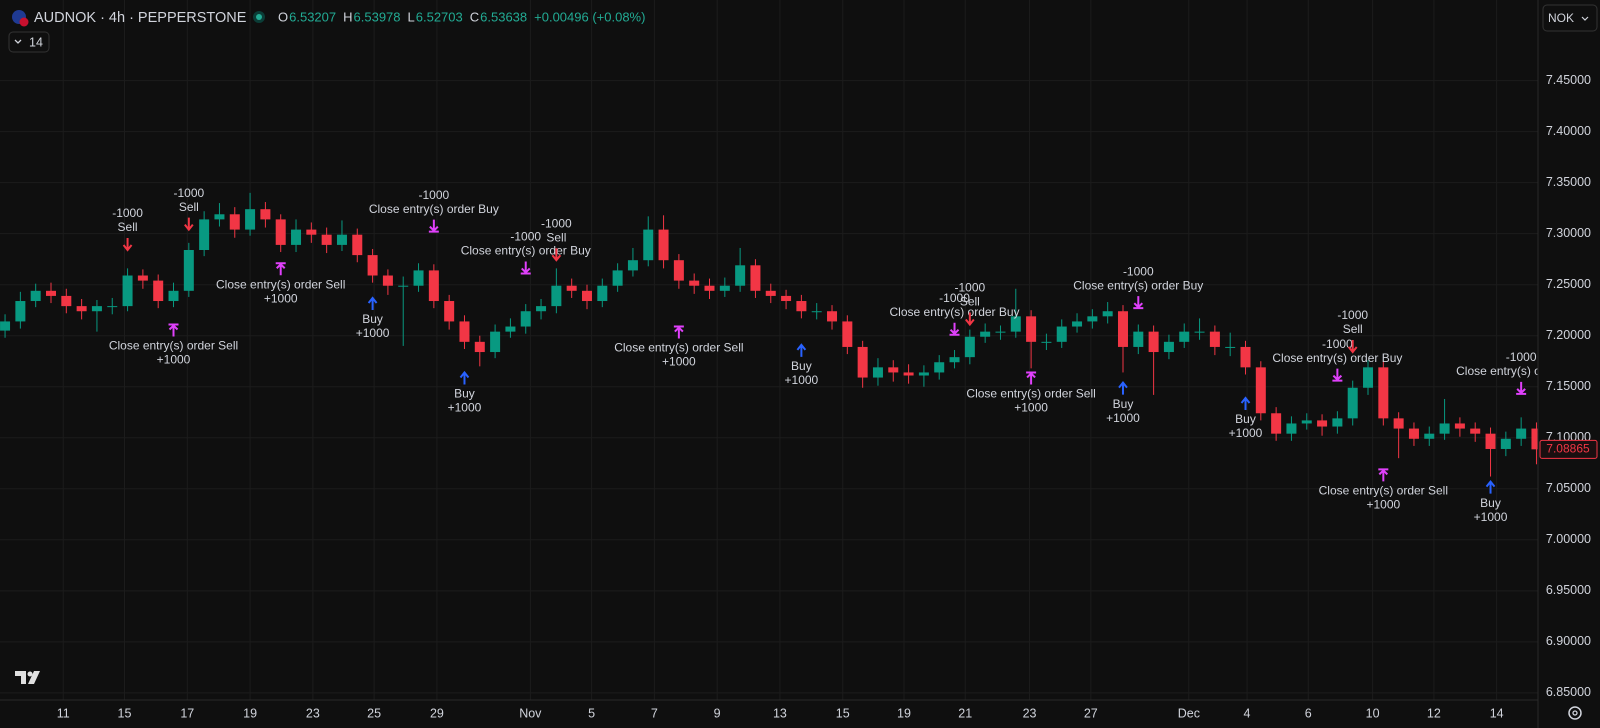  Describe the element at coordinates (1497, 713) in the screenshot. I see `x-tick-label: 14` at that location.